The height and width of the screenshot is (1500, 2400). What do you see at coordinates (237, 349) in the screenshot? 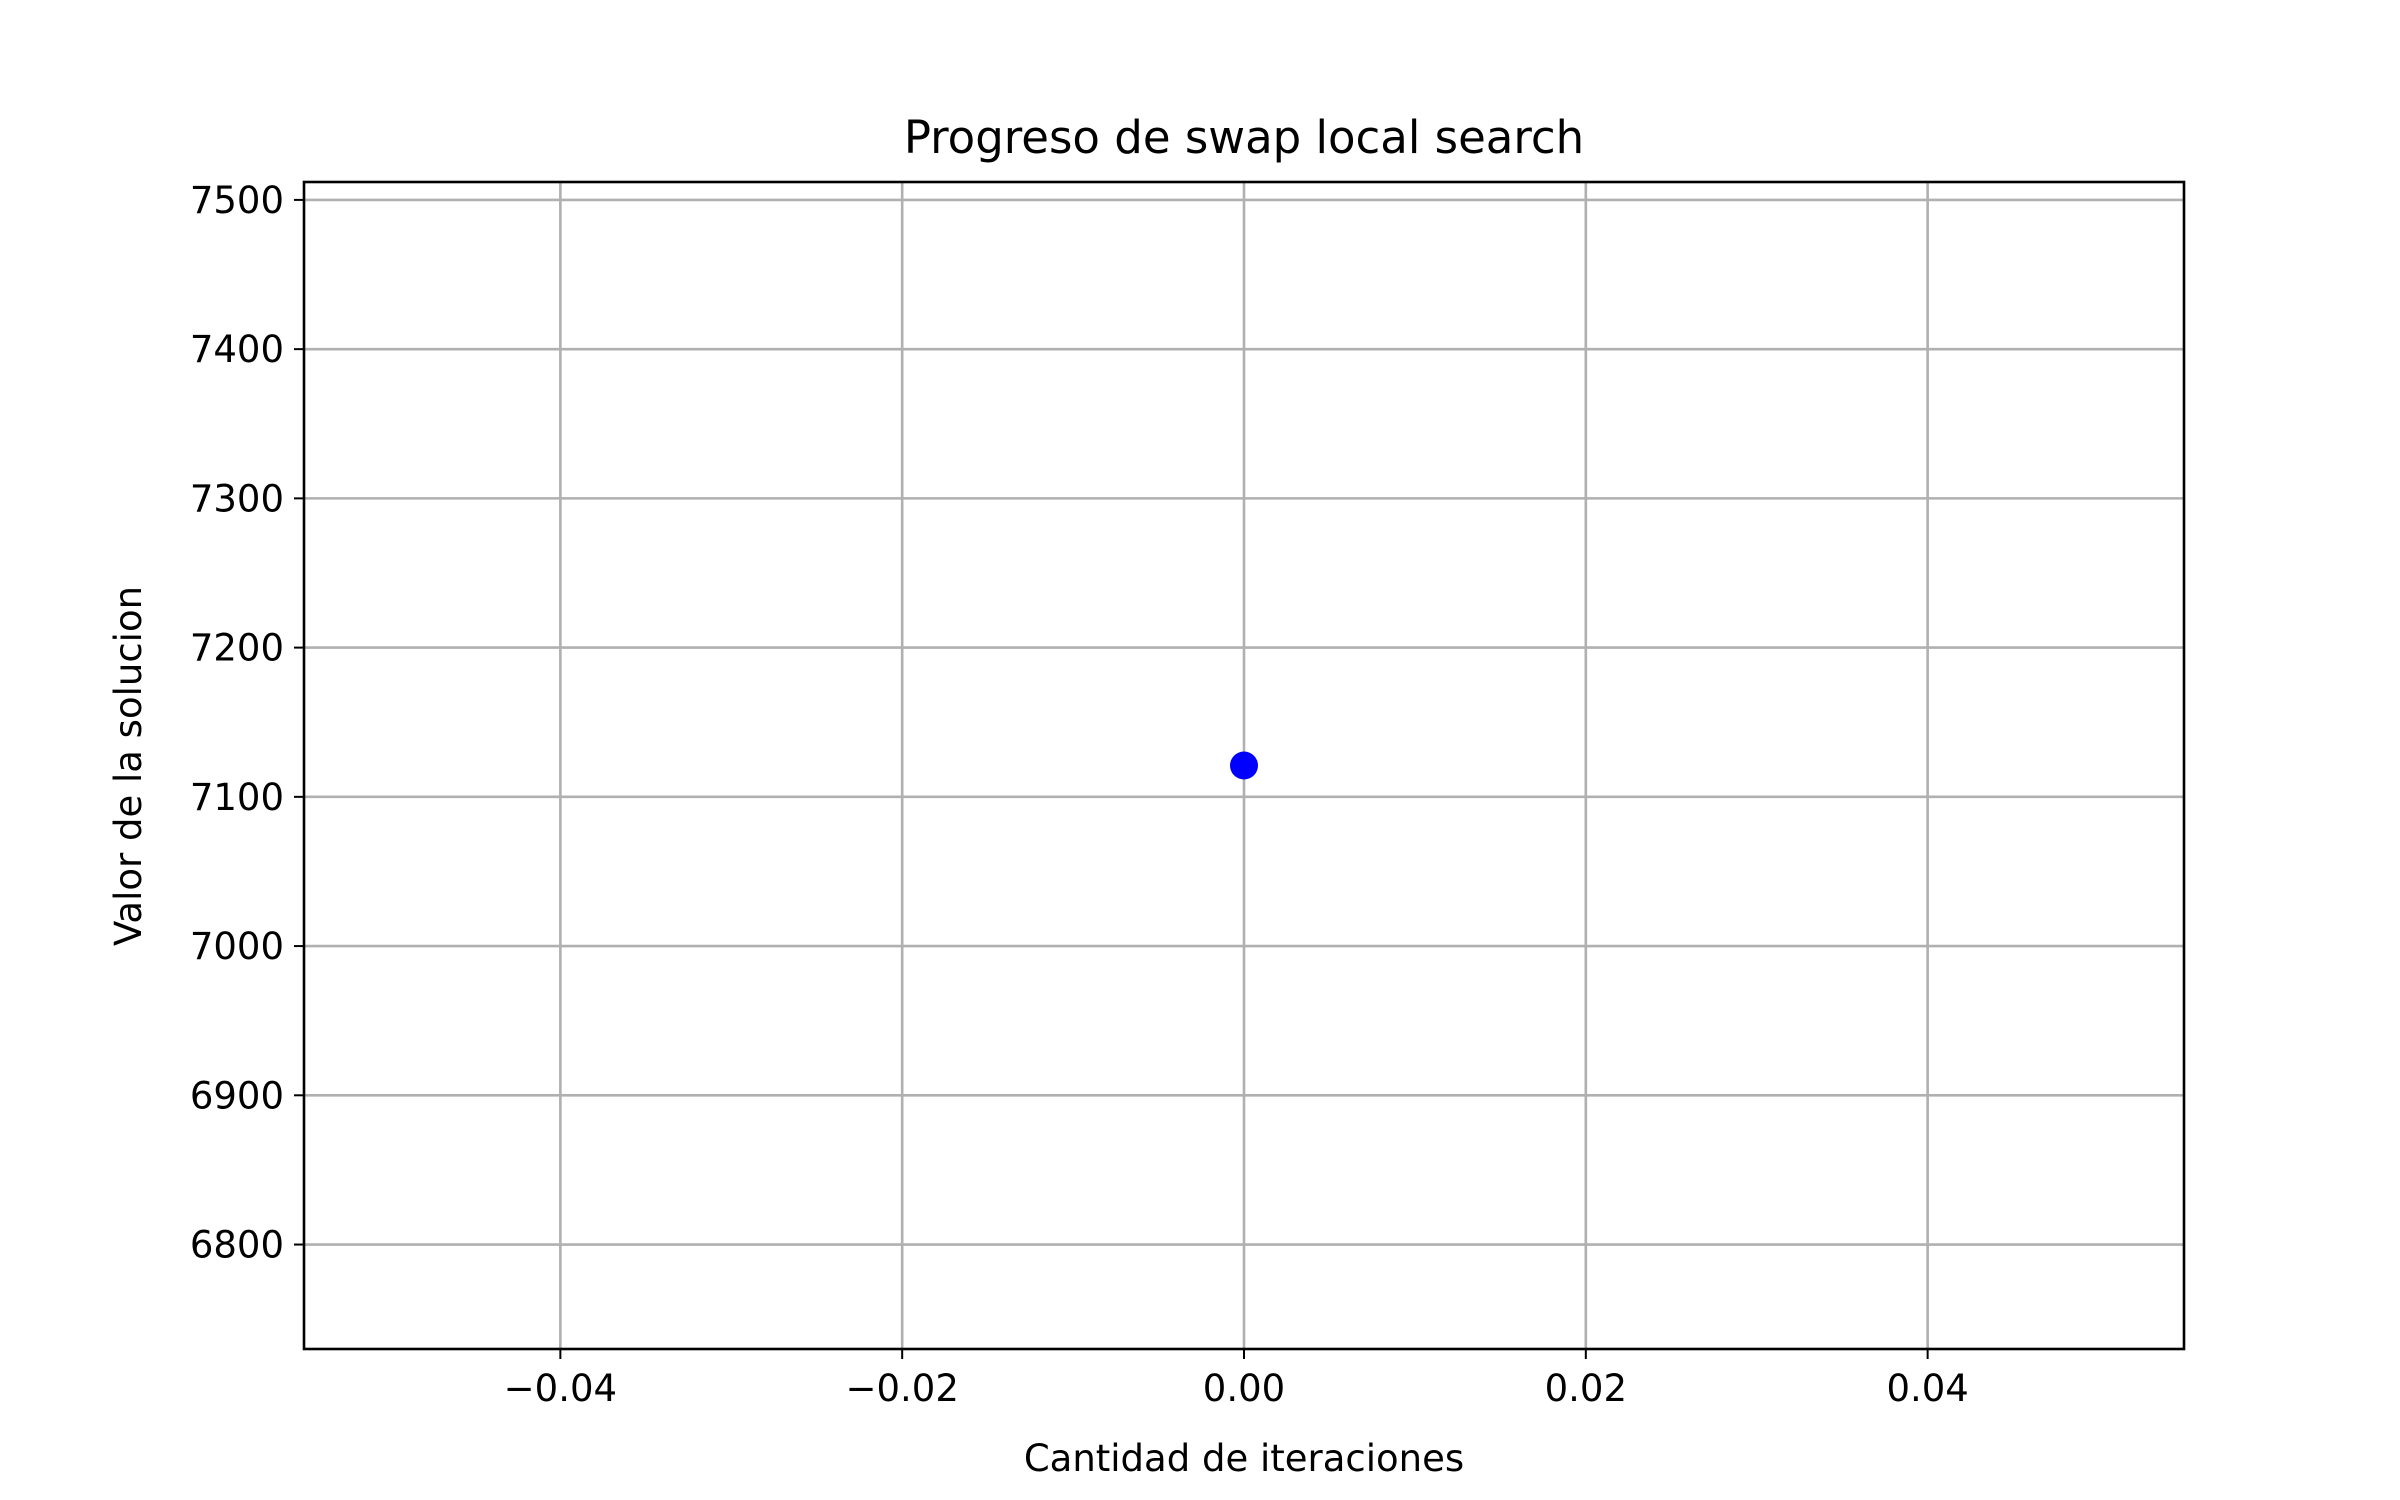
I see `y-tick-label: 7400` at bounding box center [237, 349].